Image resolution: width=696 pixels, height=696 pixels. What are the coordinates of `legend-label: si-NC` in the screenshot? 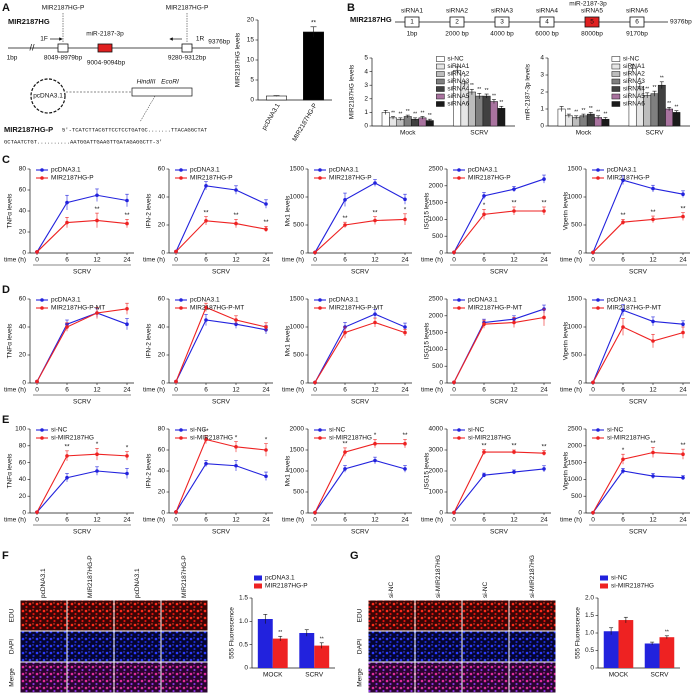 It's located at (337, 430).